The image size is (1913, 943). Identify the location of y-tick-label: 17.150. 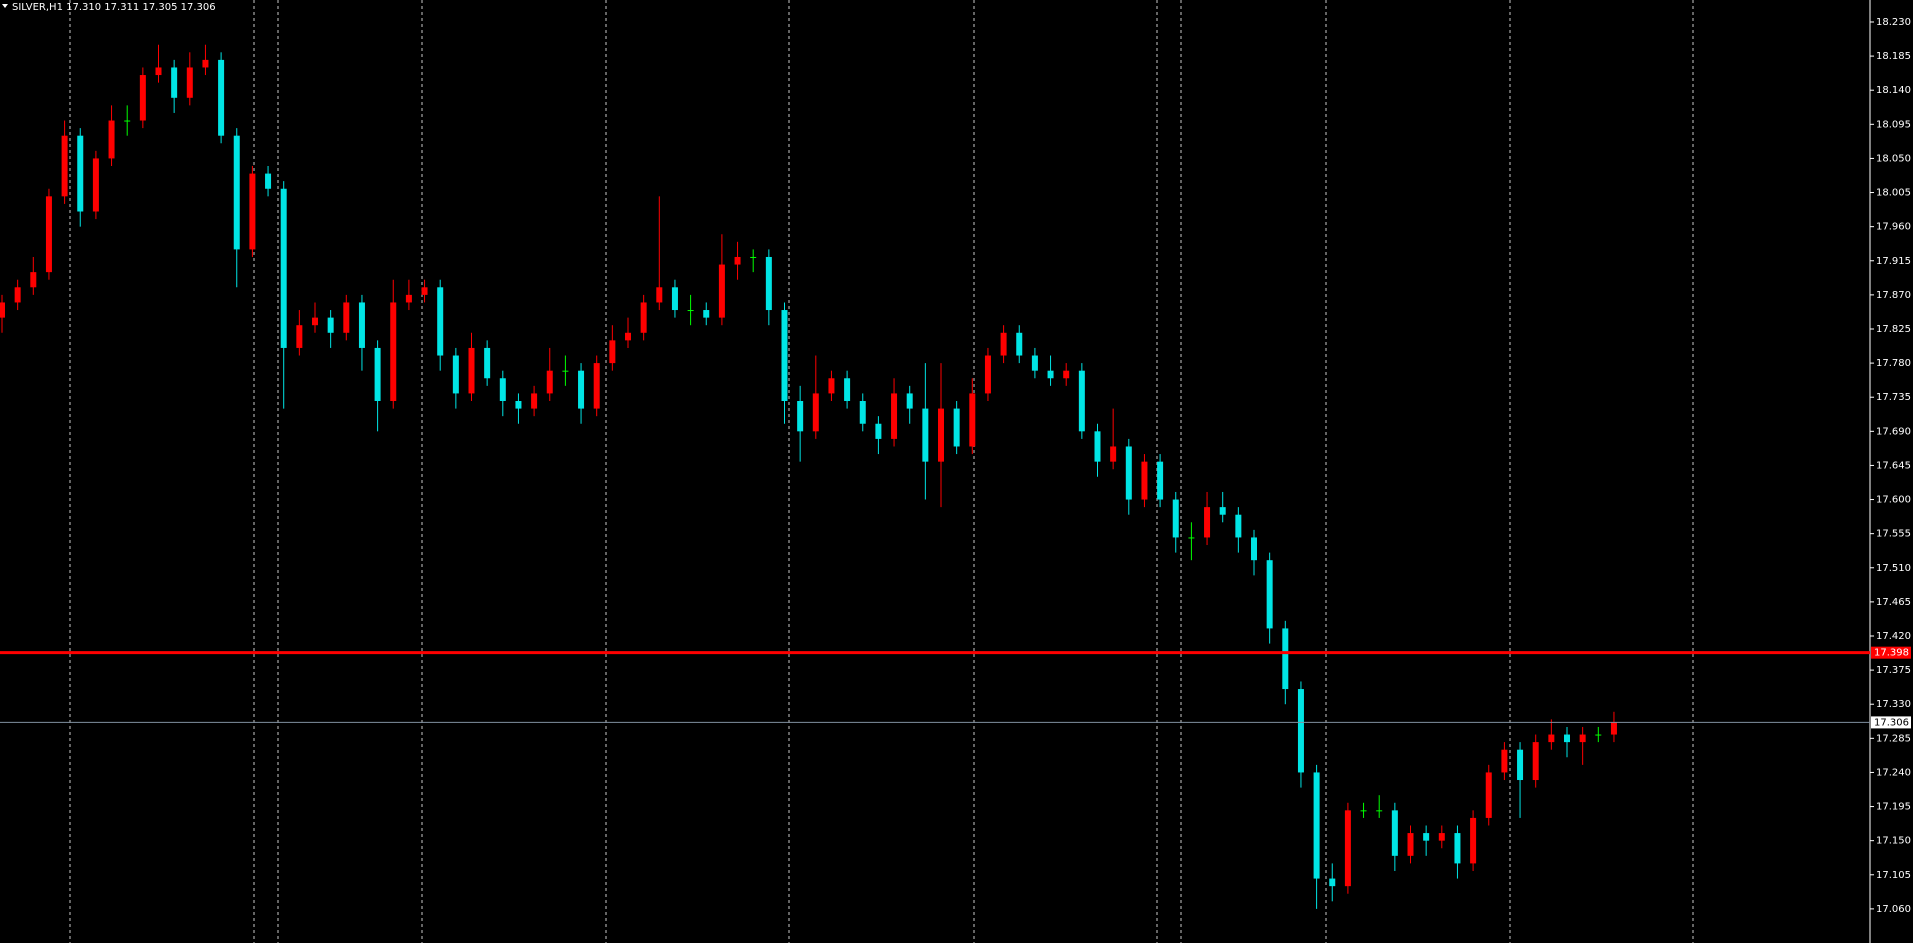
(1893, 841).